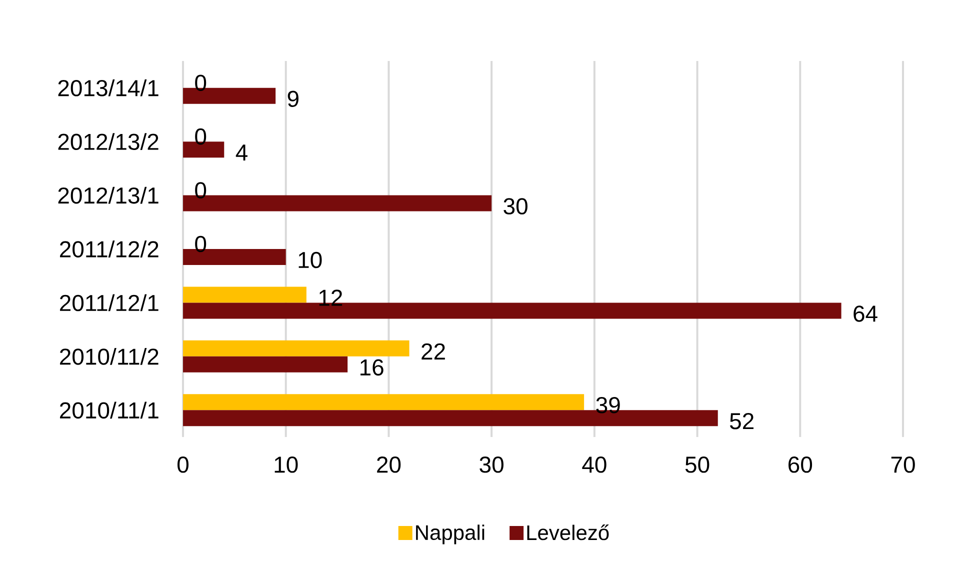 Image resolution: width=955 pixels, height=565 pixels. What do you see at coordinates (330, 298) in the screenshot?
I see `data-label: 12` at bounding box center [330, 298].